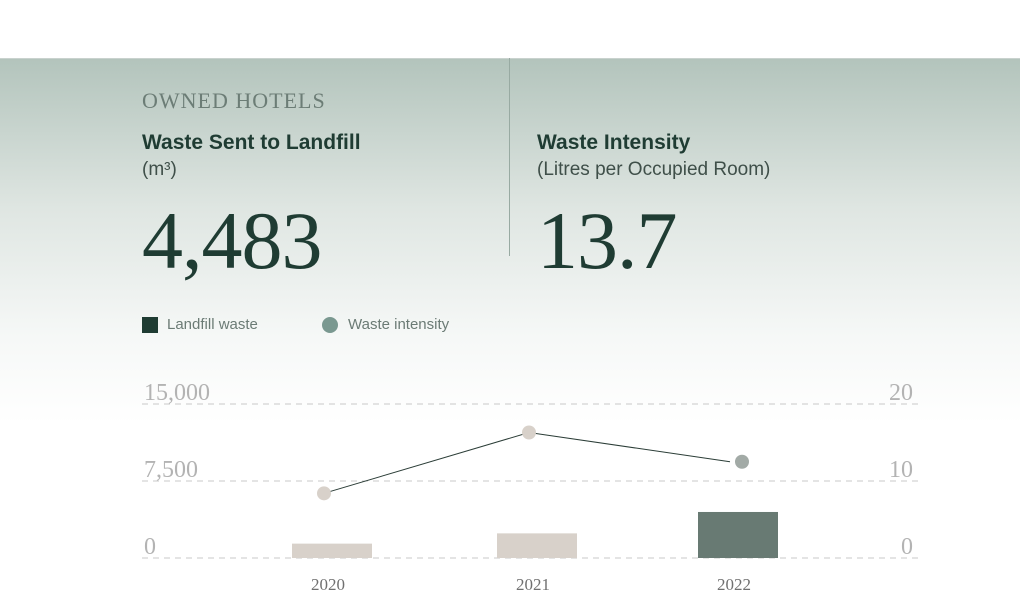  What do you see at coordinates (901, 393) in the screenshot?
I see `y-right-tick-label: 20` at bounding box center [901, 393].